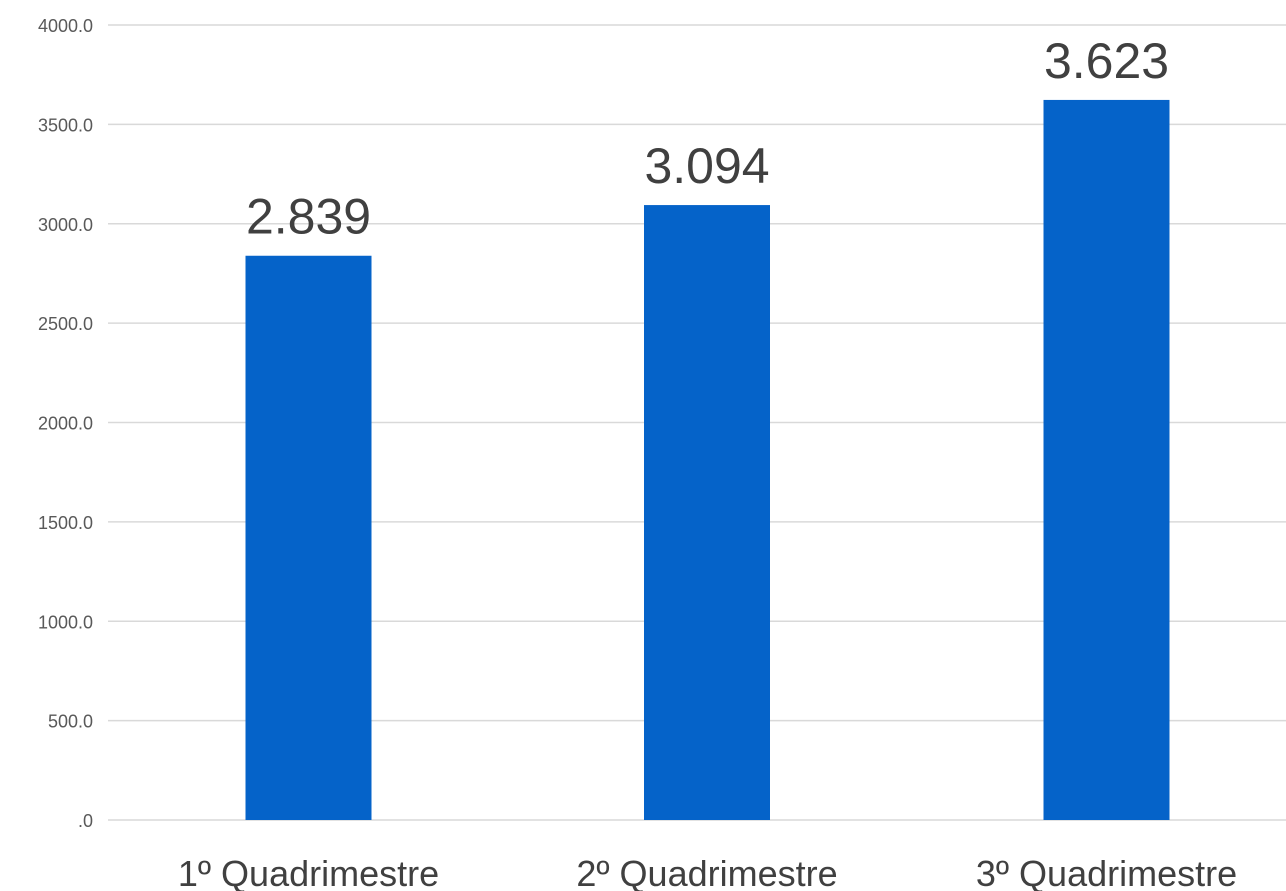  What do you see at coordinates (706, 166) in the screenshot?
I see `data-label: 3.094` at bounding box center [706, 166].